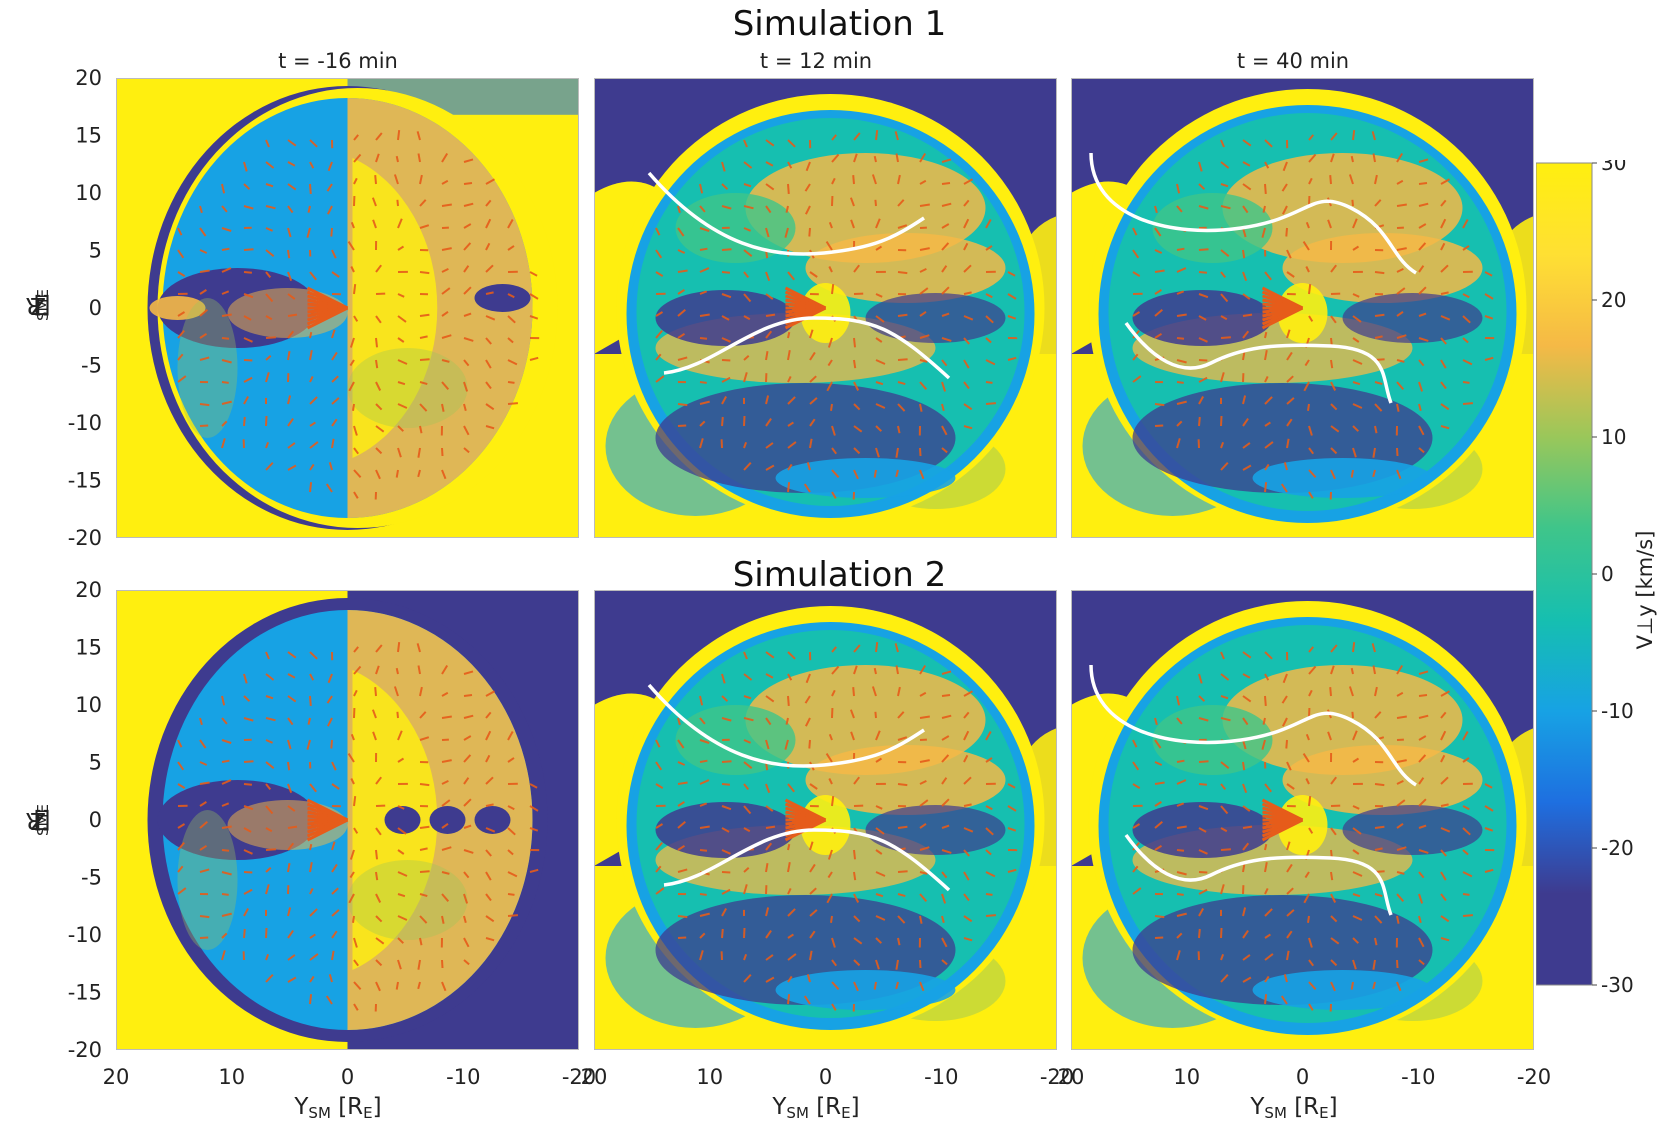 The width and height of the screenshot is (1679, 1135). I want to click on x-axis-label-middle: YSM [RE], so click(816, 1108).